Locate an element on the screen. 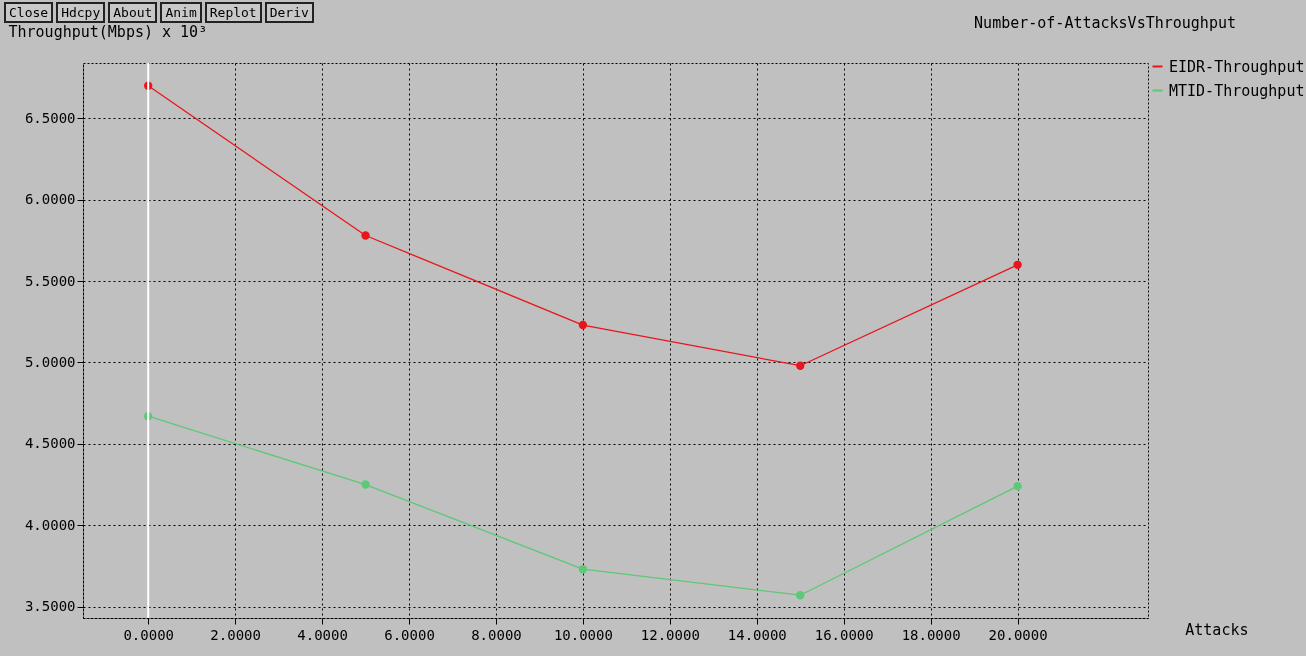 The height and width of the screenshot is (656, 1306). y-tick-label: 5.5000 is located at coordinates (50, 280).